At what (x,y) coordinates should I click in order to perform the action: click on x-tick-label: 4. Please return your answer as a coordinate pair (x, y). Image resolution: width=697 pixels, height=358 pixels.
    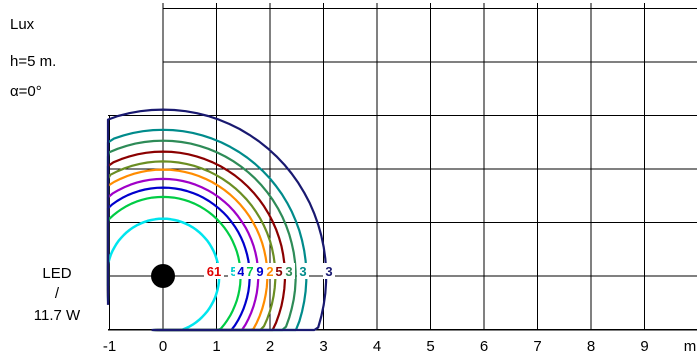
    Looking at the image, I should click on (377, 346).